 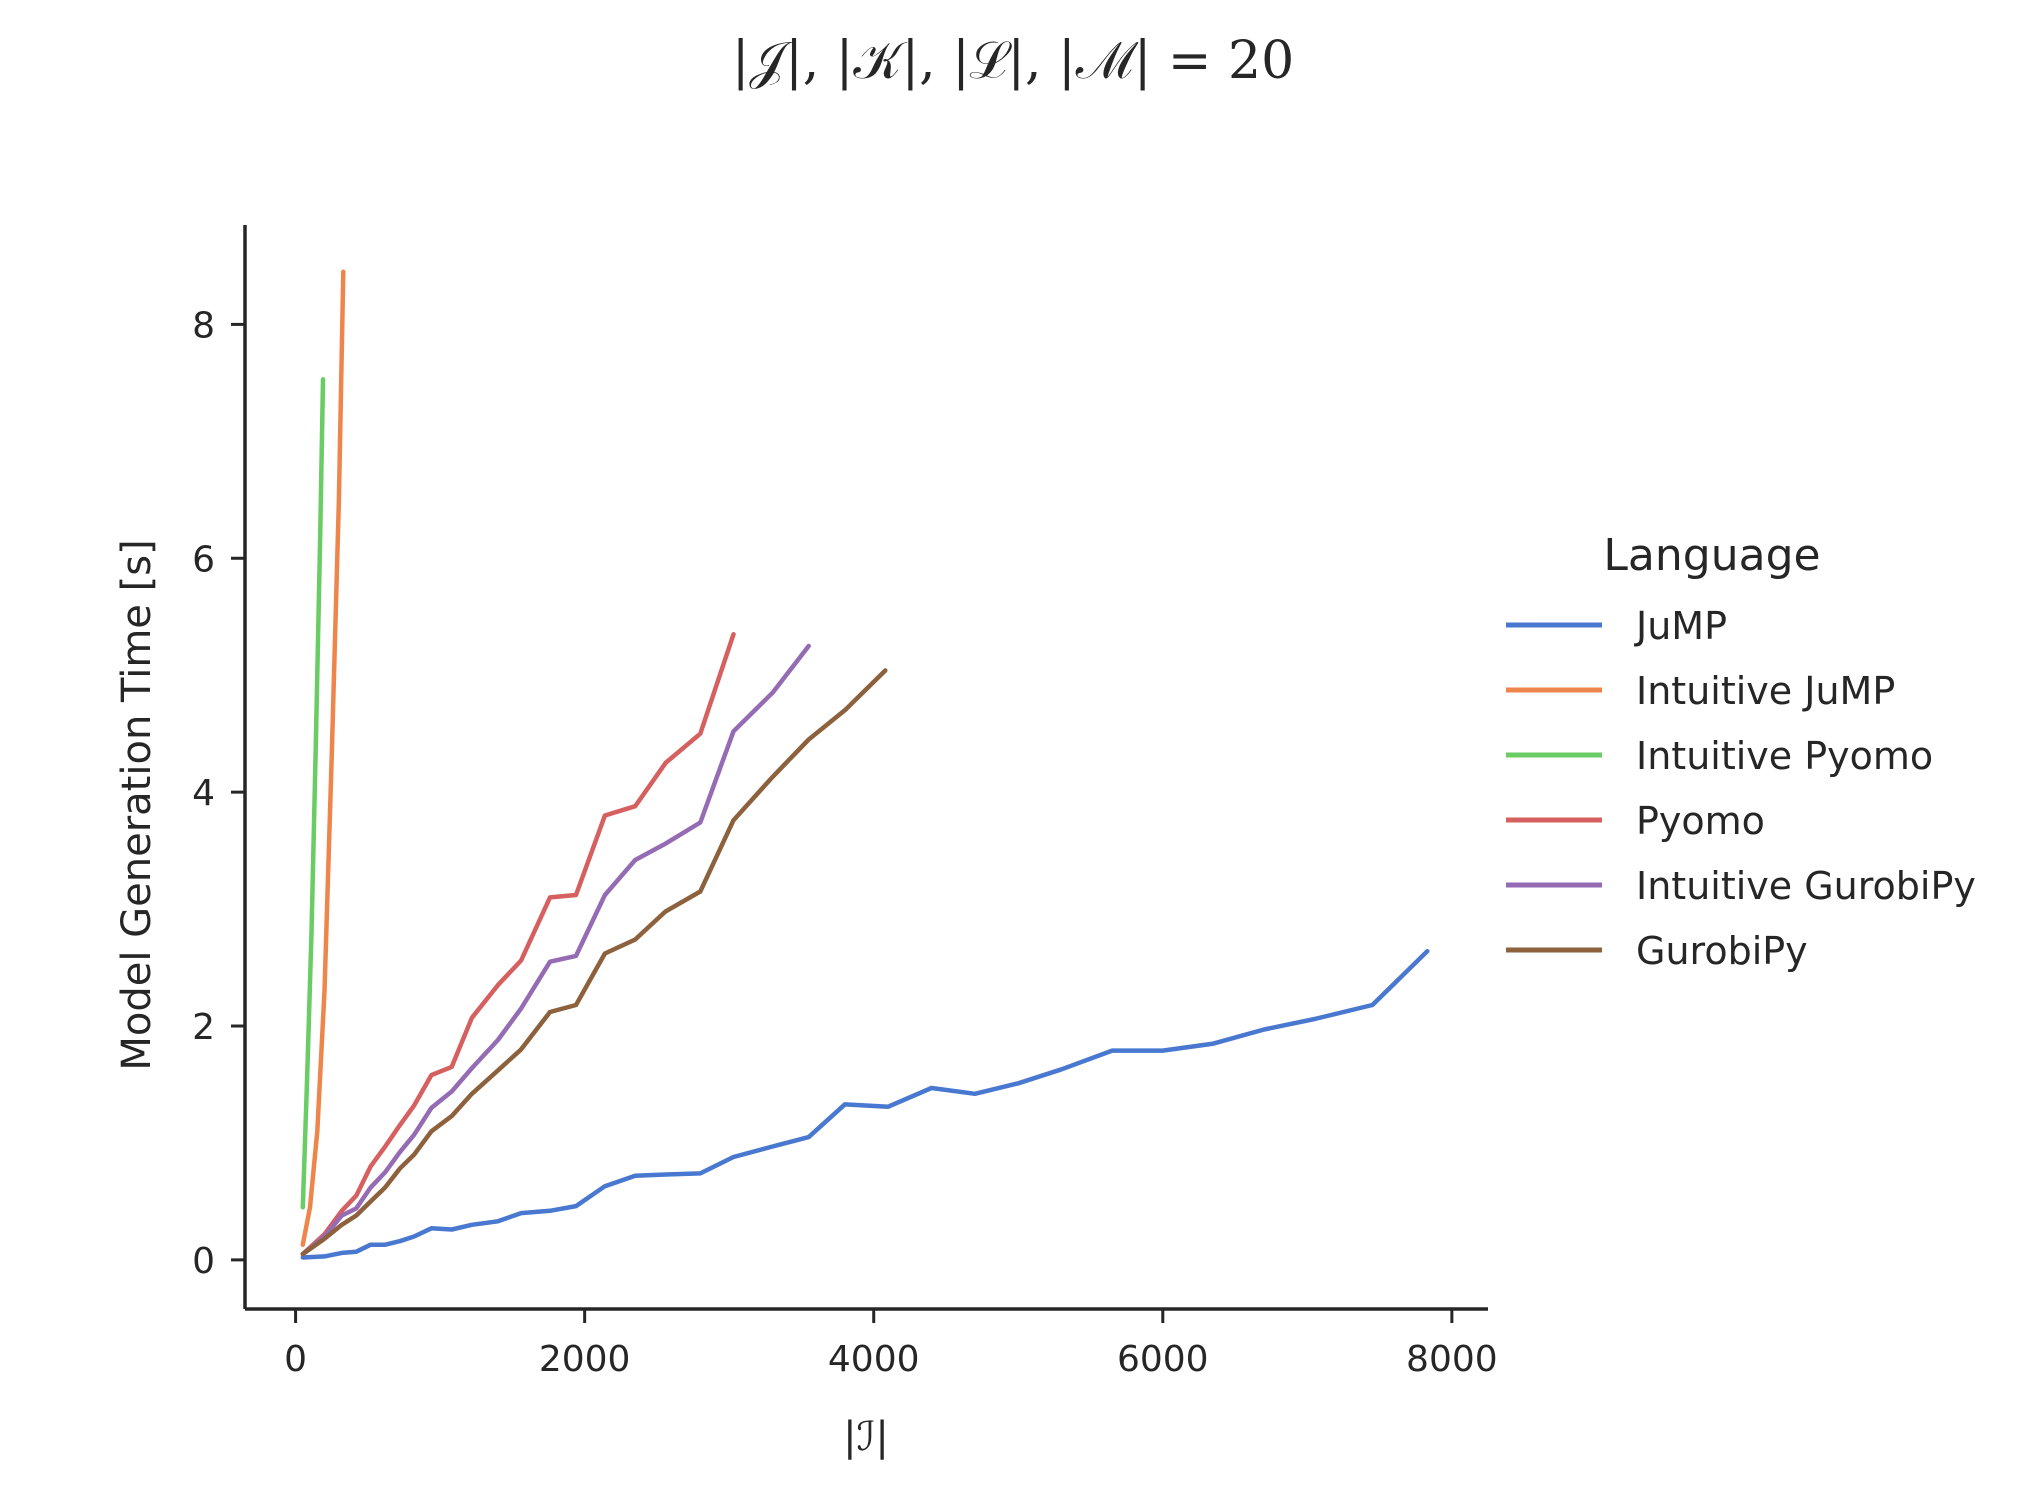 What do you see at coordinates (313, 793) in the screenshot?
I see `series-line-intuitive-pyomo` at bounding box center [313, 793].